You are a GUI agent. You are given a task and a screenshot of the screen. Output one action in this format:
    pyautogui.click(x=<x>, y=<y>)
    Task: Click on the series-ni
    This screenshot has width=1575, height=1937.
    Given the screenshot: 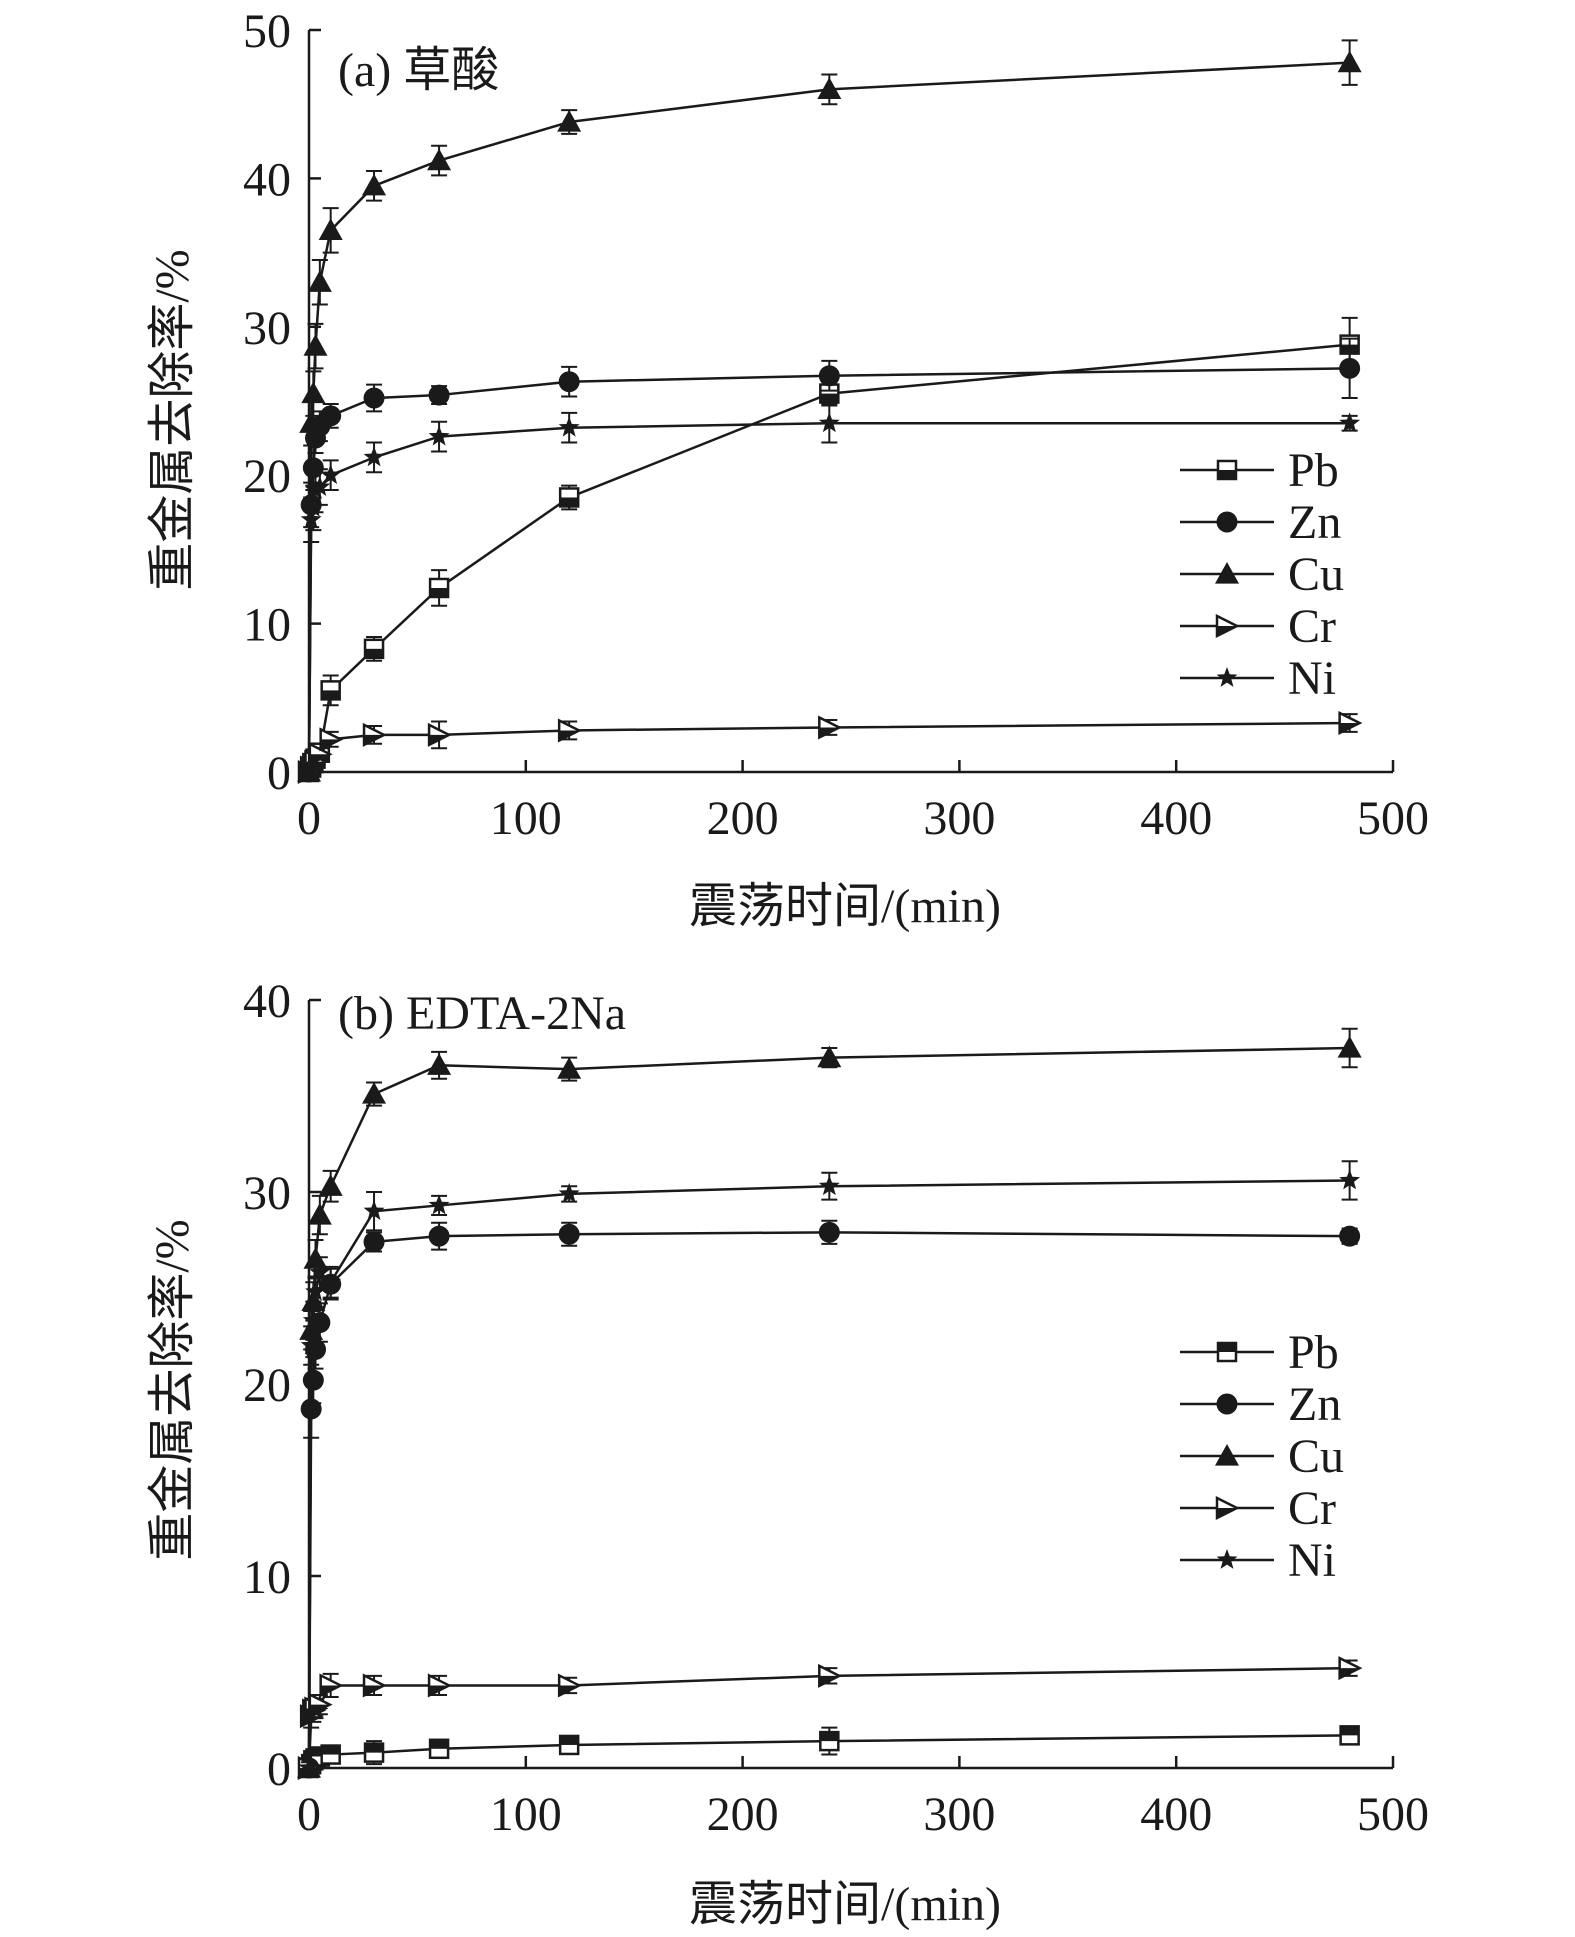 What is the action you would take?
    pyautogui.click(x=829, y=591)
    